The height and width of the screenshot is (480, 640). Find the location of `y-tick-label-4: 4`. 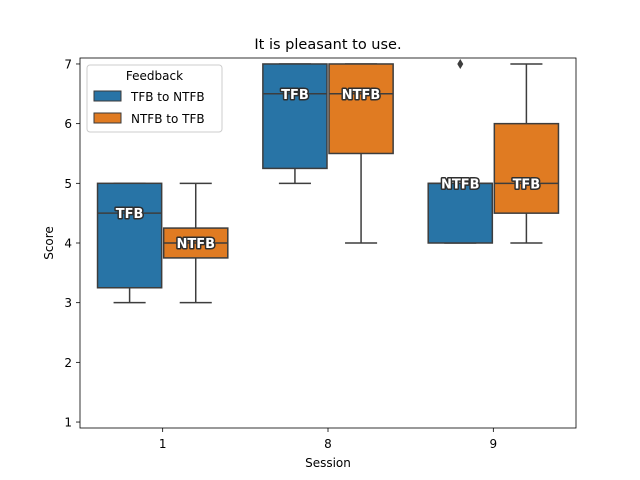

y-tick-label-4: 4 is located at coordinates (68, 244).